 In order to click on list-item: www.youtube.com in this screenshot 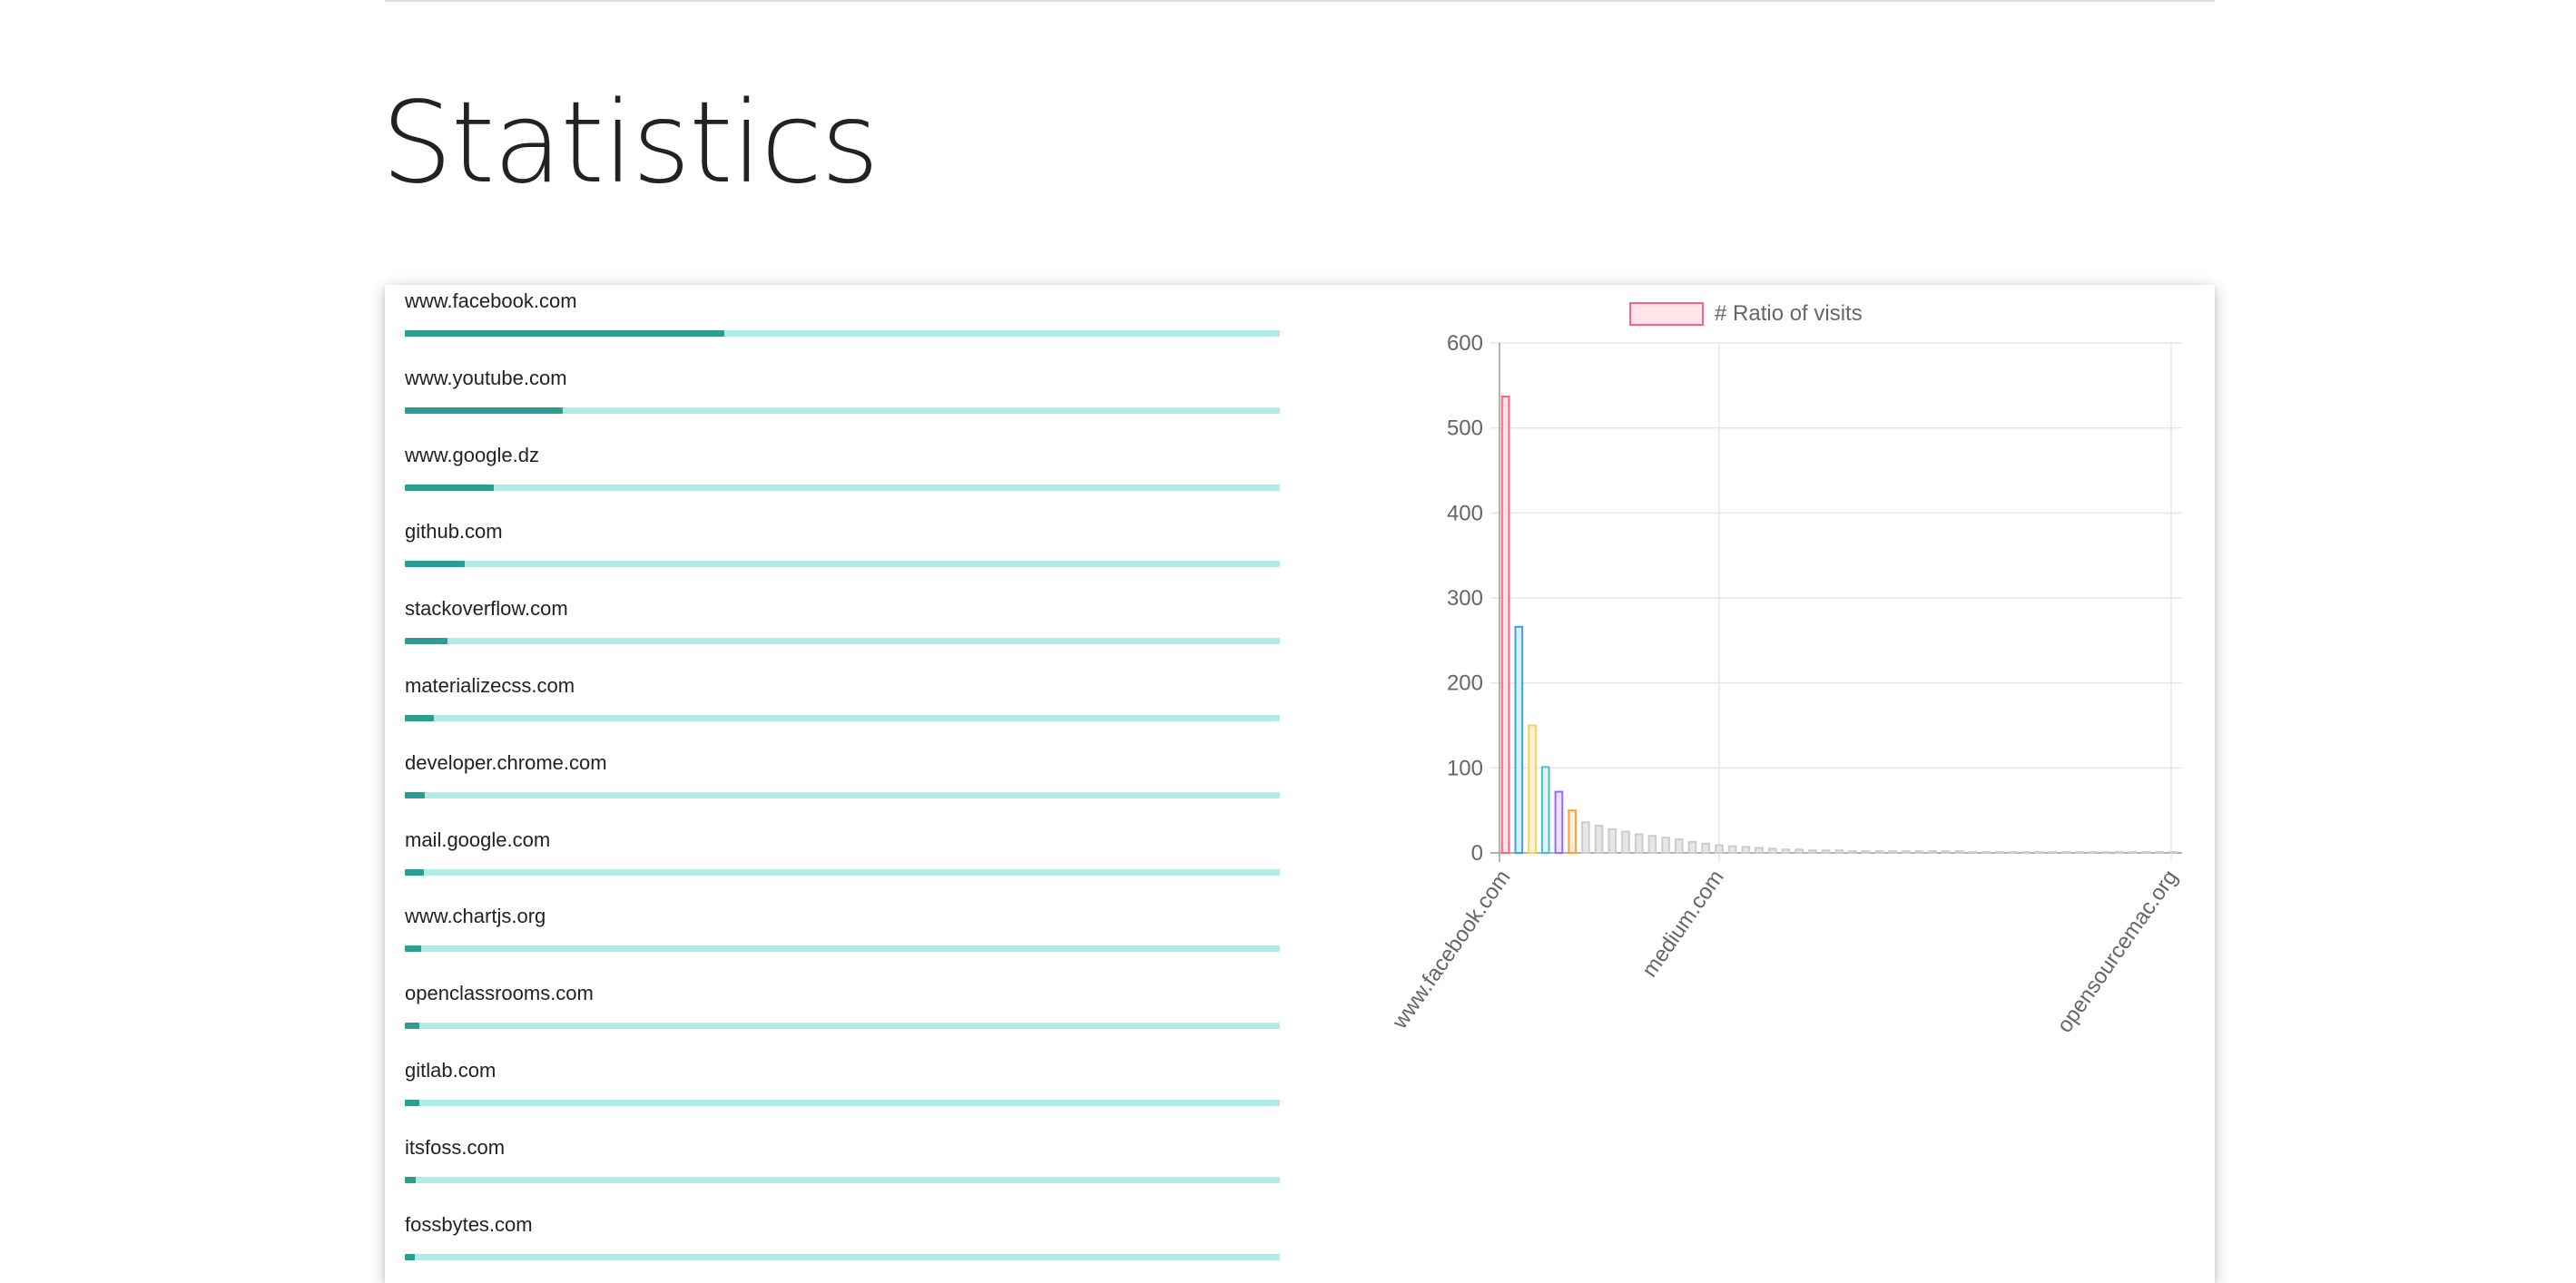, I will do `click(842, 404)`.